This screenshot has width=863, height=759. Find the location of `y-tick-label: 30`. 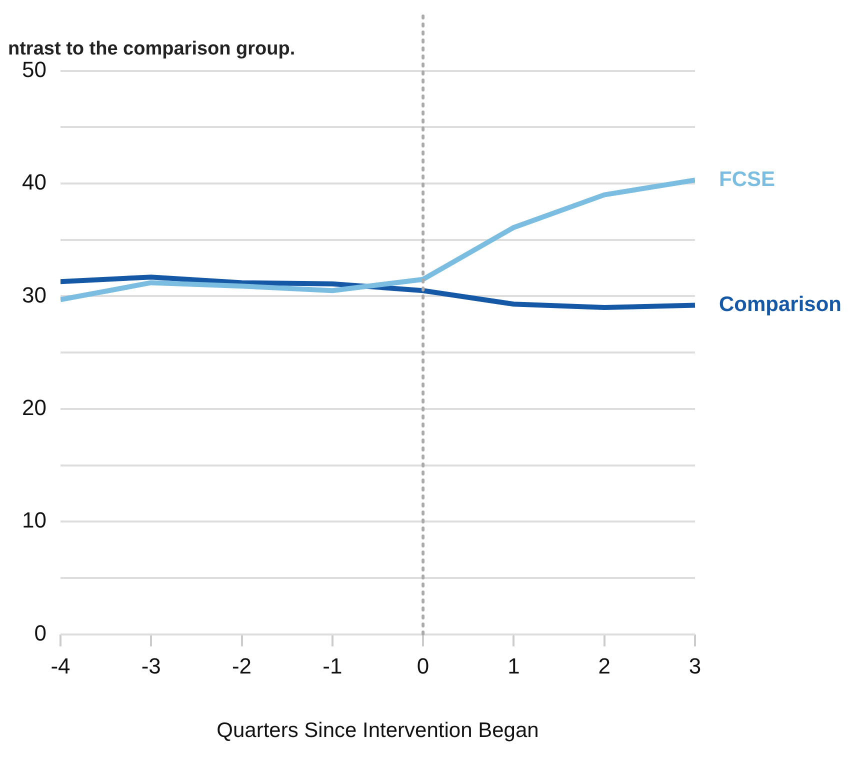

y-tick-label: 30 is located at coordinates (34, 295).